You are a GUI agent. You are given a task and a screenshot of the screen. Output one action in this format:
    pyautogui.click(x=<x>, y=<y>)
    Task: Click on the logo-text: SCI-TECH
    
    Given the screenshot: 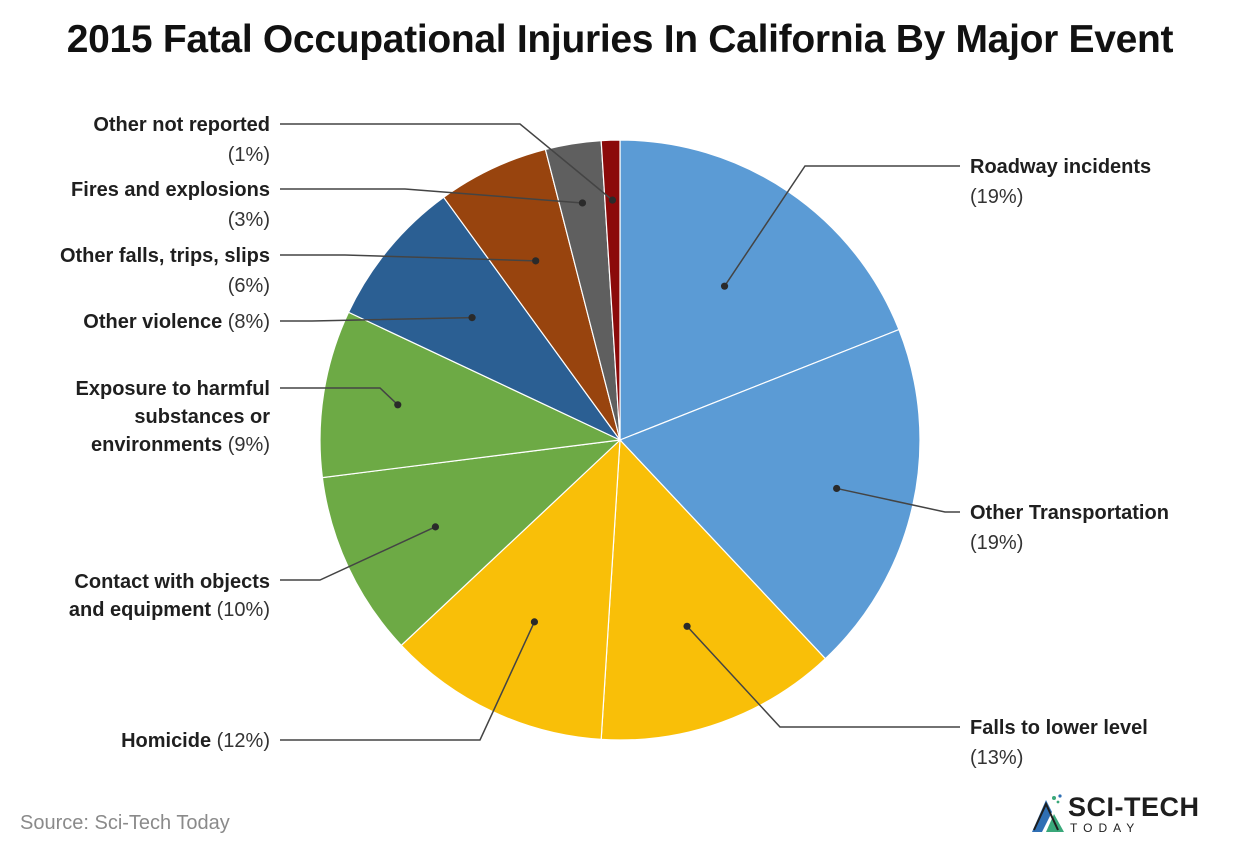 What is the action you would take?
    pyautogui.click(x=1134, y=807)
    